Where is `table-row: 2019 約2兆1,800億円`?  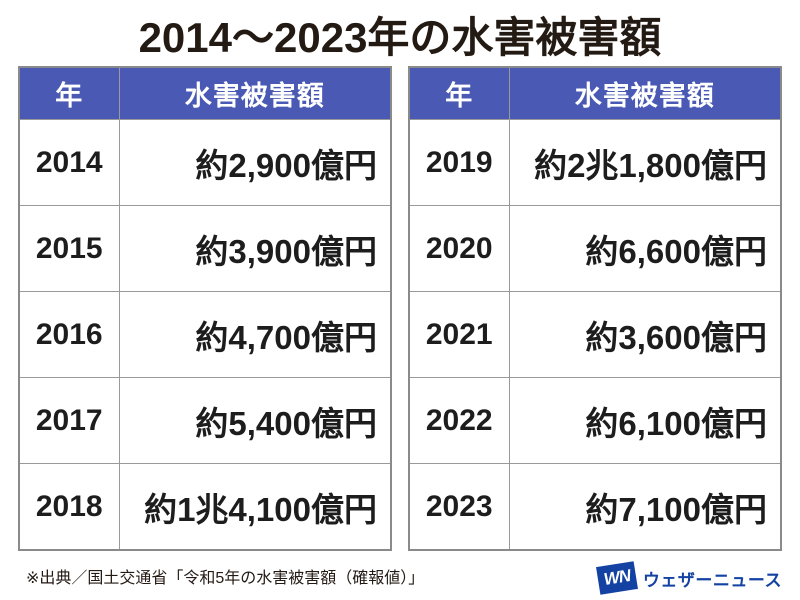 table-row: 2019 約2兆1,800億円 is located at coordinates (595, 162).